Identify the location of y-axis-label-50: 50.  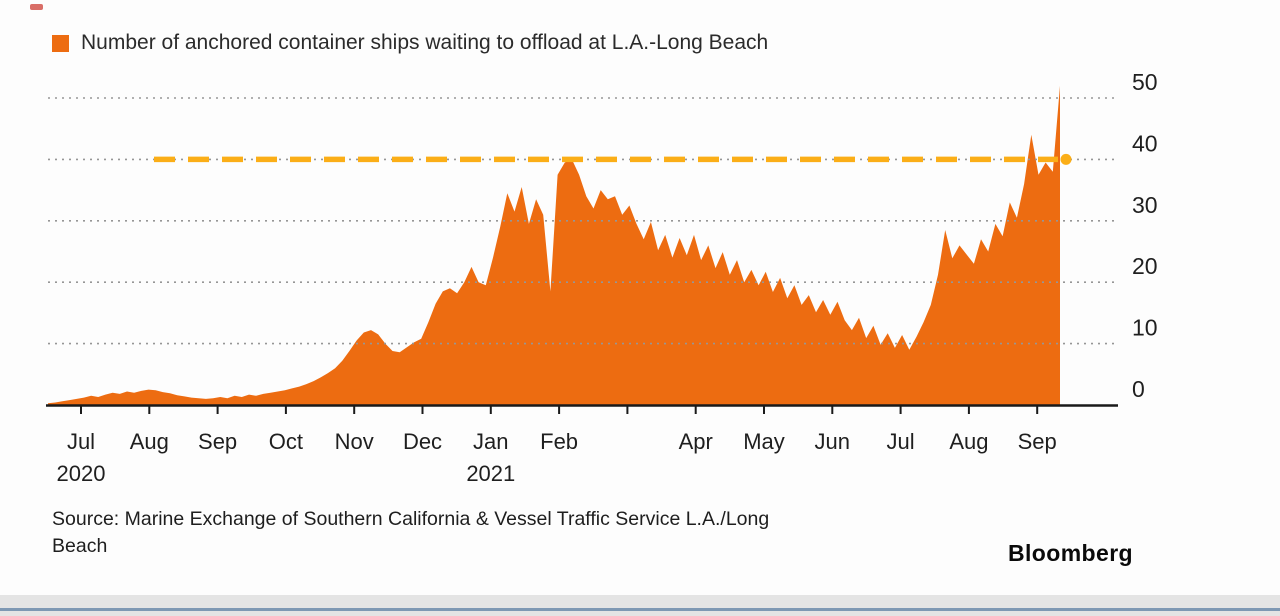
(1145, 82).